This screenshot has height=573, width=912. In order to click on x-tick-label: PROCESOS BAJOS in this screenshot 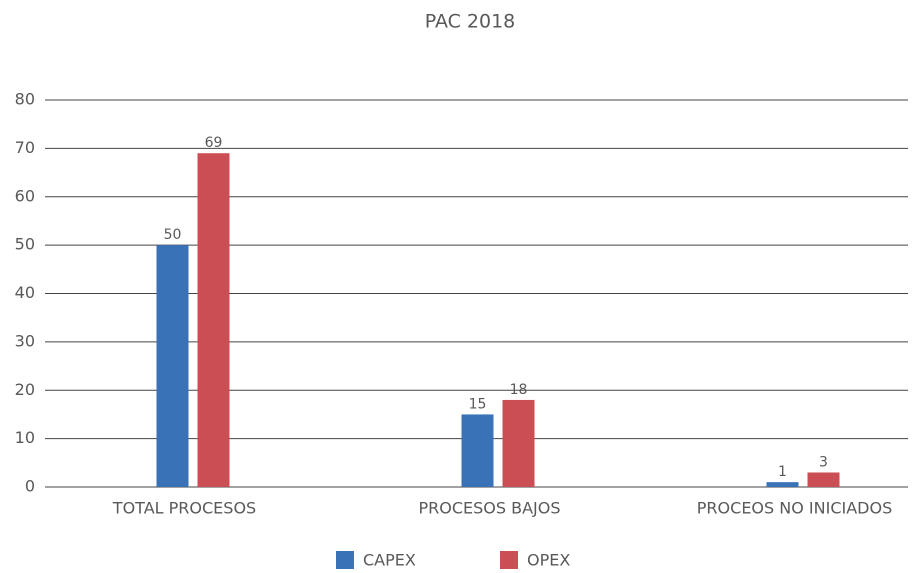, I will do `click(489, 508)`.